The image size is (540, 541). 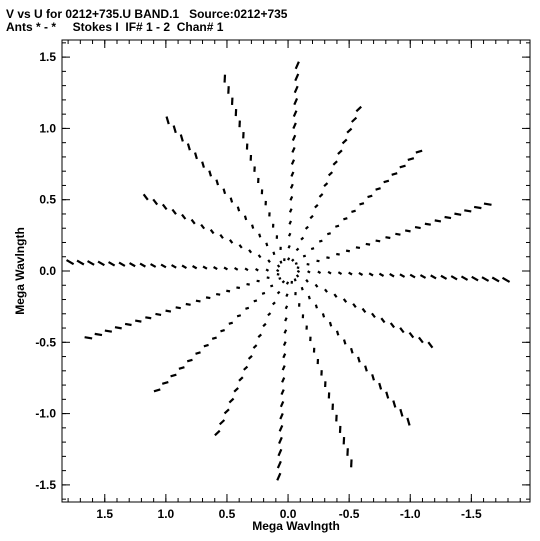 I want to click on x-tick-label: 0.0, so click(x=288, y=514).